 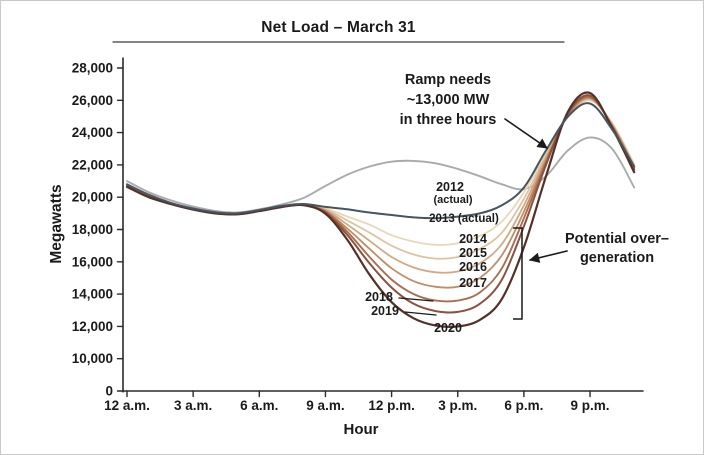 What do you see at coordinates (92, 294) in the screenshot?
I see `y-tick-label: 14,000` at bounding box center [92, 294].